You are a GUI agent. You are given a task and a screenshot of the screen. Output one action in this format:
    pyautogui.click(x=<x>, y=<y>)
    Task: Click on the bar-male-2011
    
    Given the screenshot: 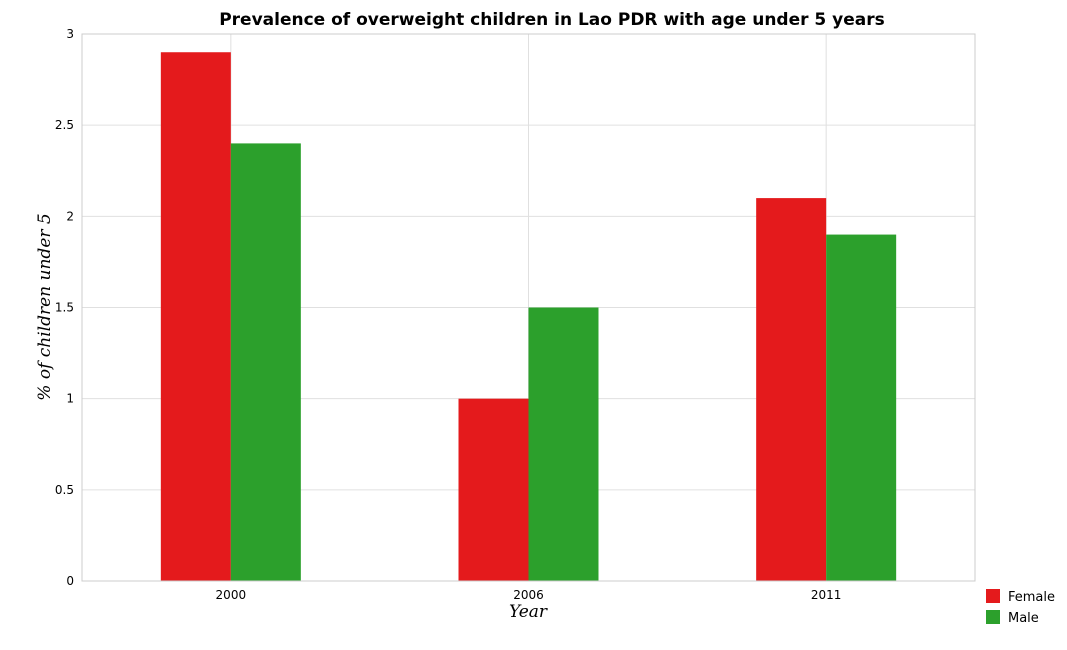 What is the action you would take?
    pyautogui.click(x=861, y=408)
    